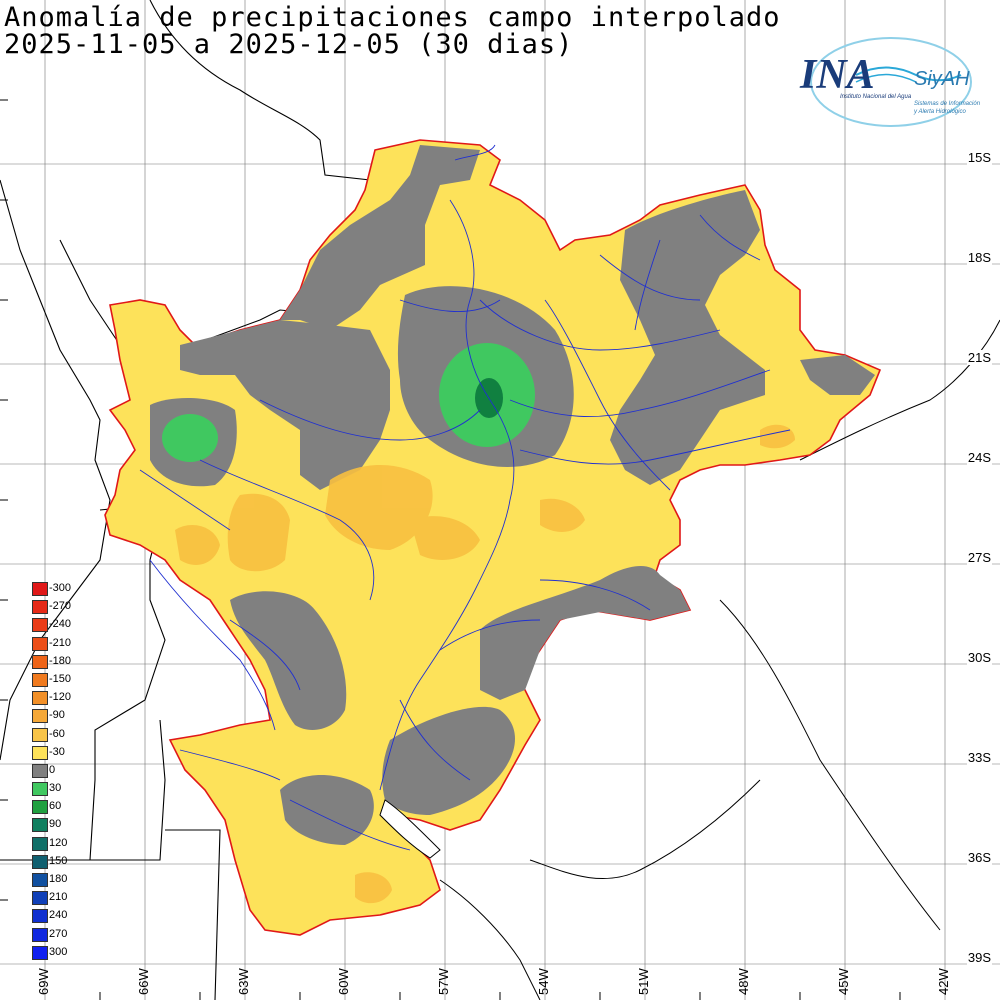  I want to click on latitude-label: 24S, so click(979, 457).